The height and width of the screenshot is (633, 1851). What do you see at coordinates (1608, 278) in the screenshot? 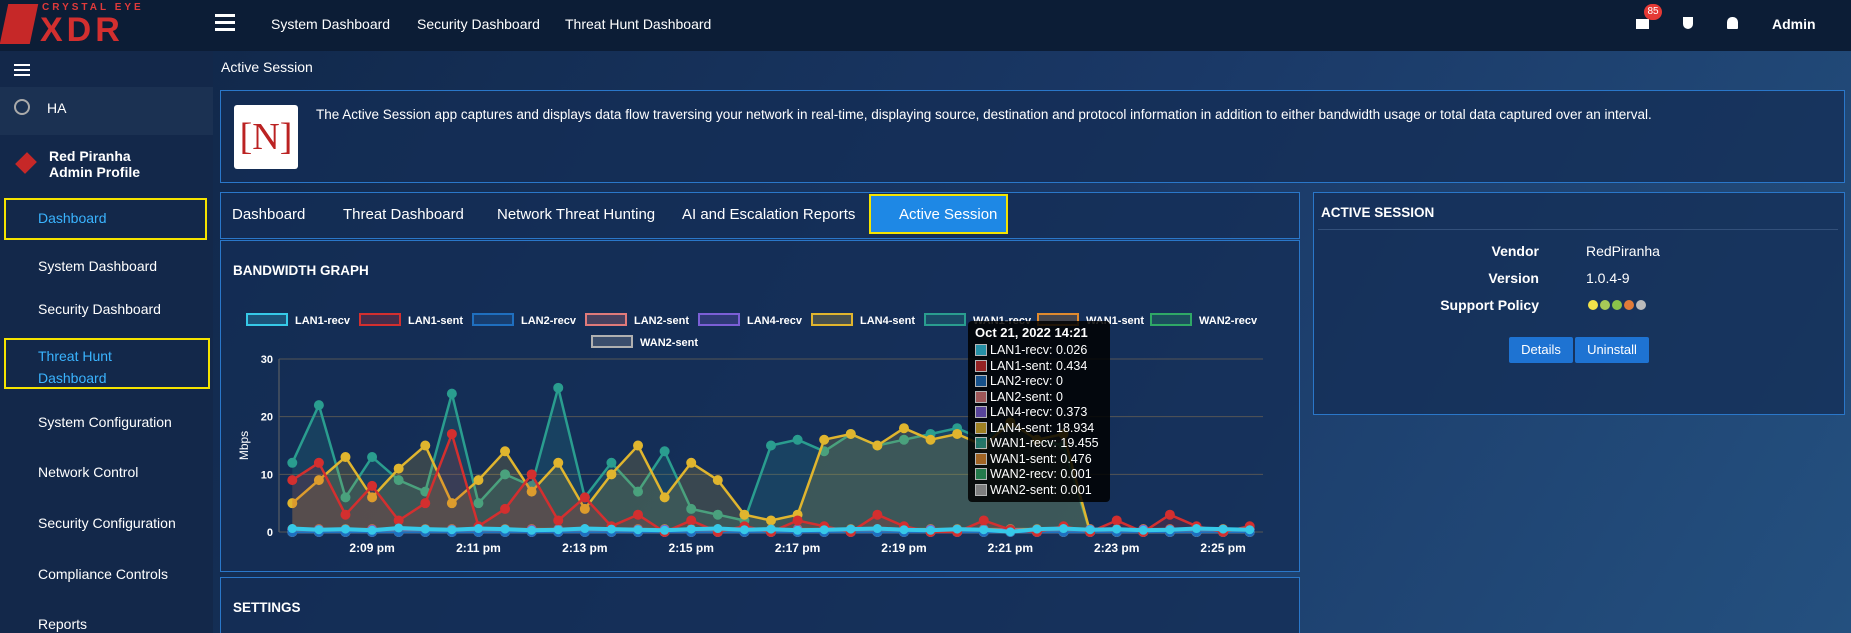
I see `info-value: 1.0.4-9` at bounding box center [1608, 278].